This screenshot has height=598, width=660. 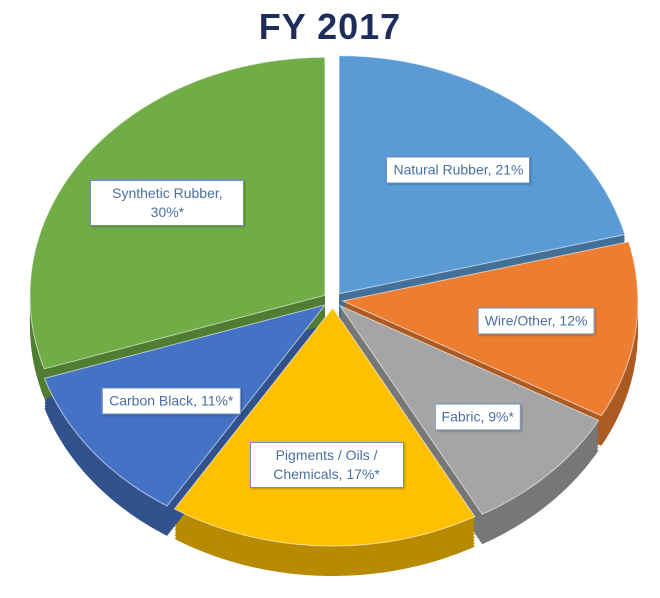 I want to click on category-label: Carbon Black, so click(x=153, y=401).